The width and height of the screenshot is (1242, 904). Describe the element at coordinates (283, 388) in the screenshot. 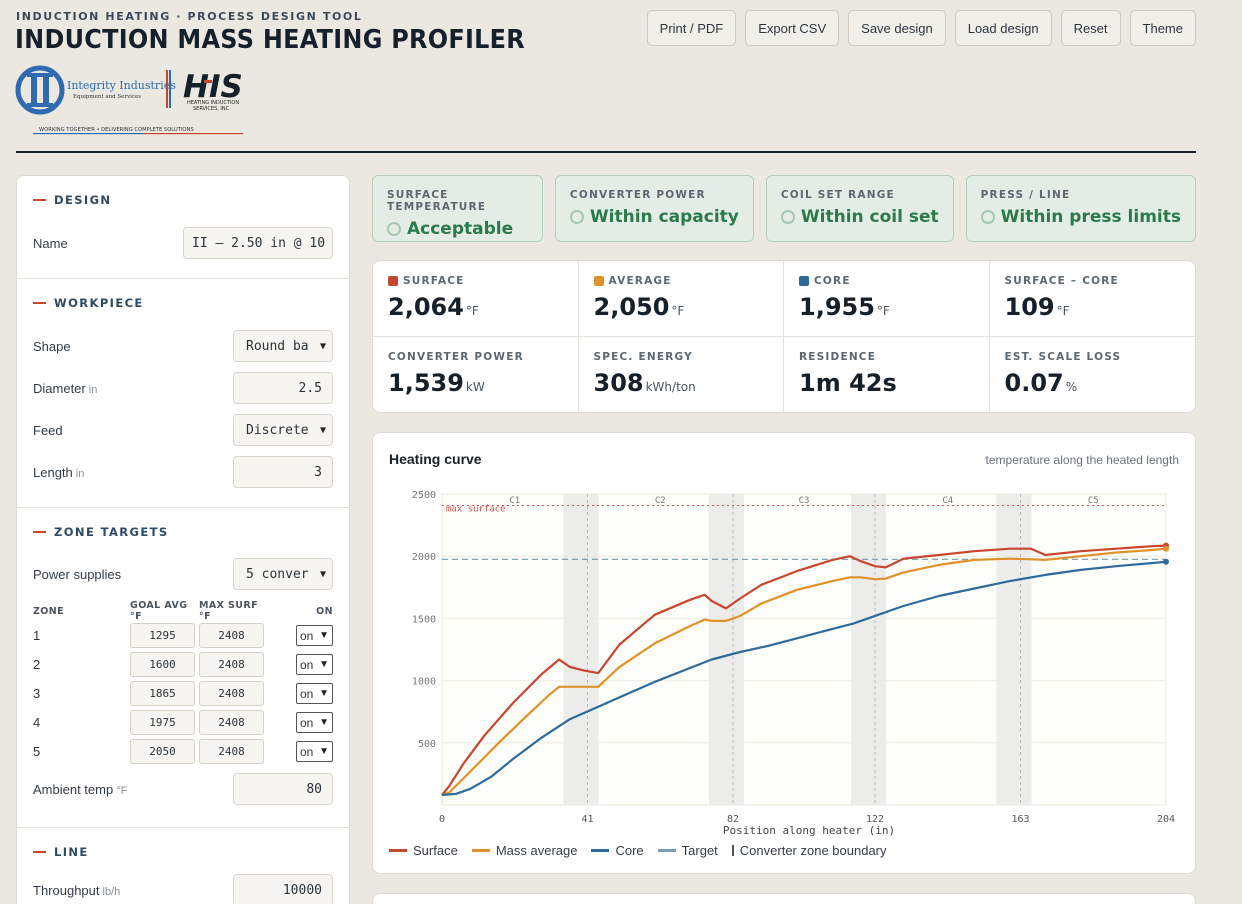

I see `diameter-input: 2.5` at that location.